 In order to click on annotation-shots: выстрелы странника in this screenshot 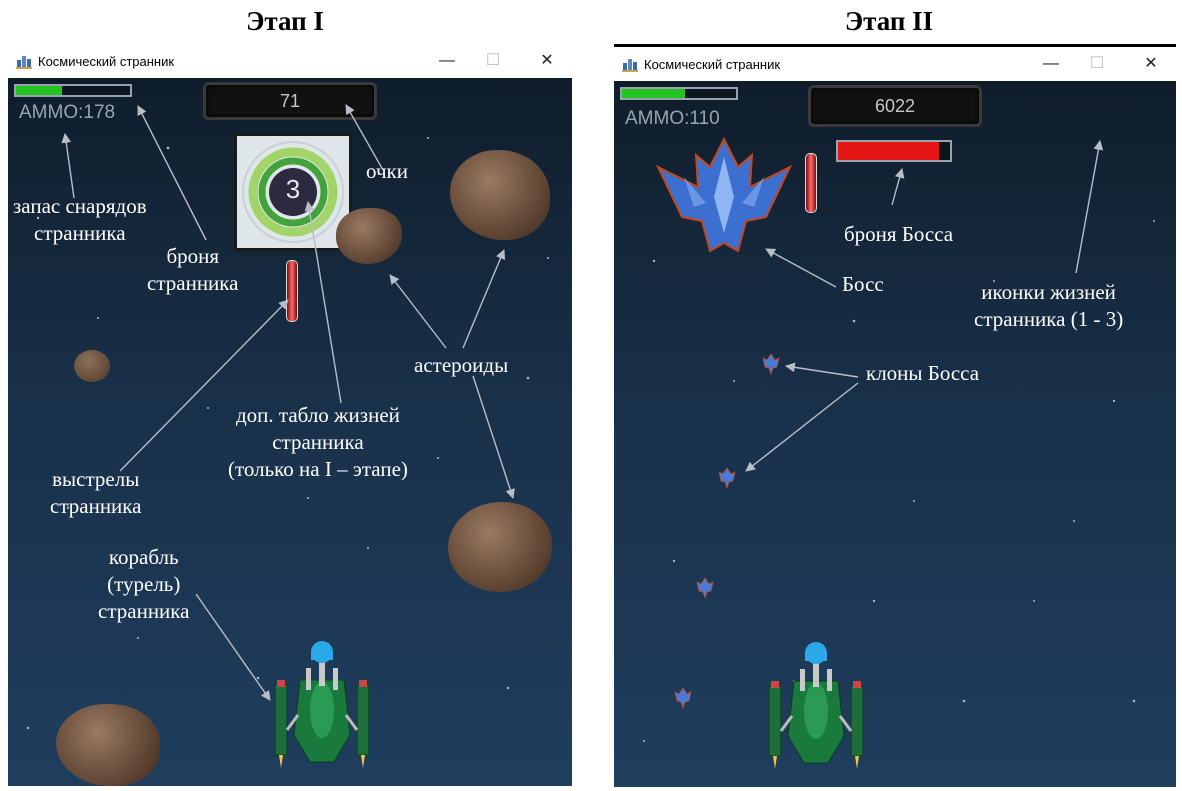, I will do `click(96, 492)`.